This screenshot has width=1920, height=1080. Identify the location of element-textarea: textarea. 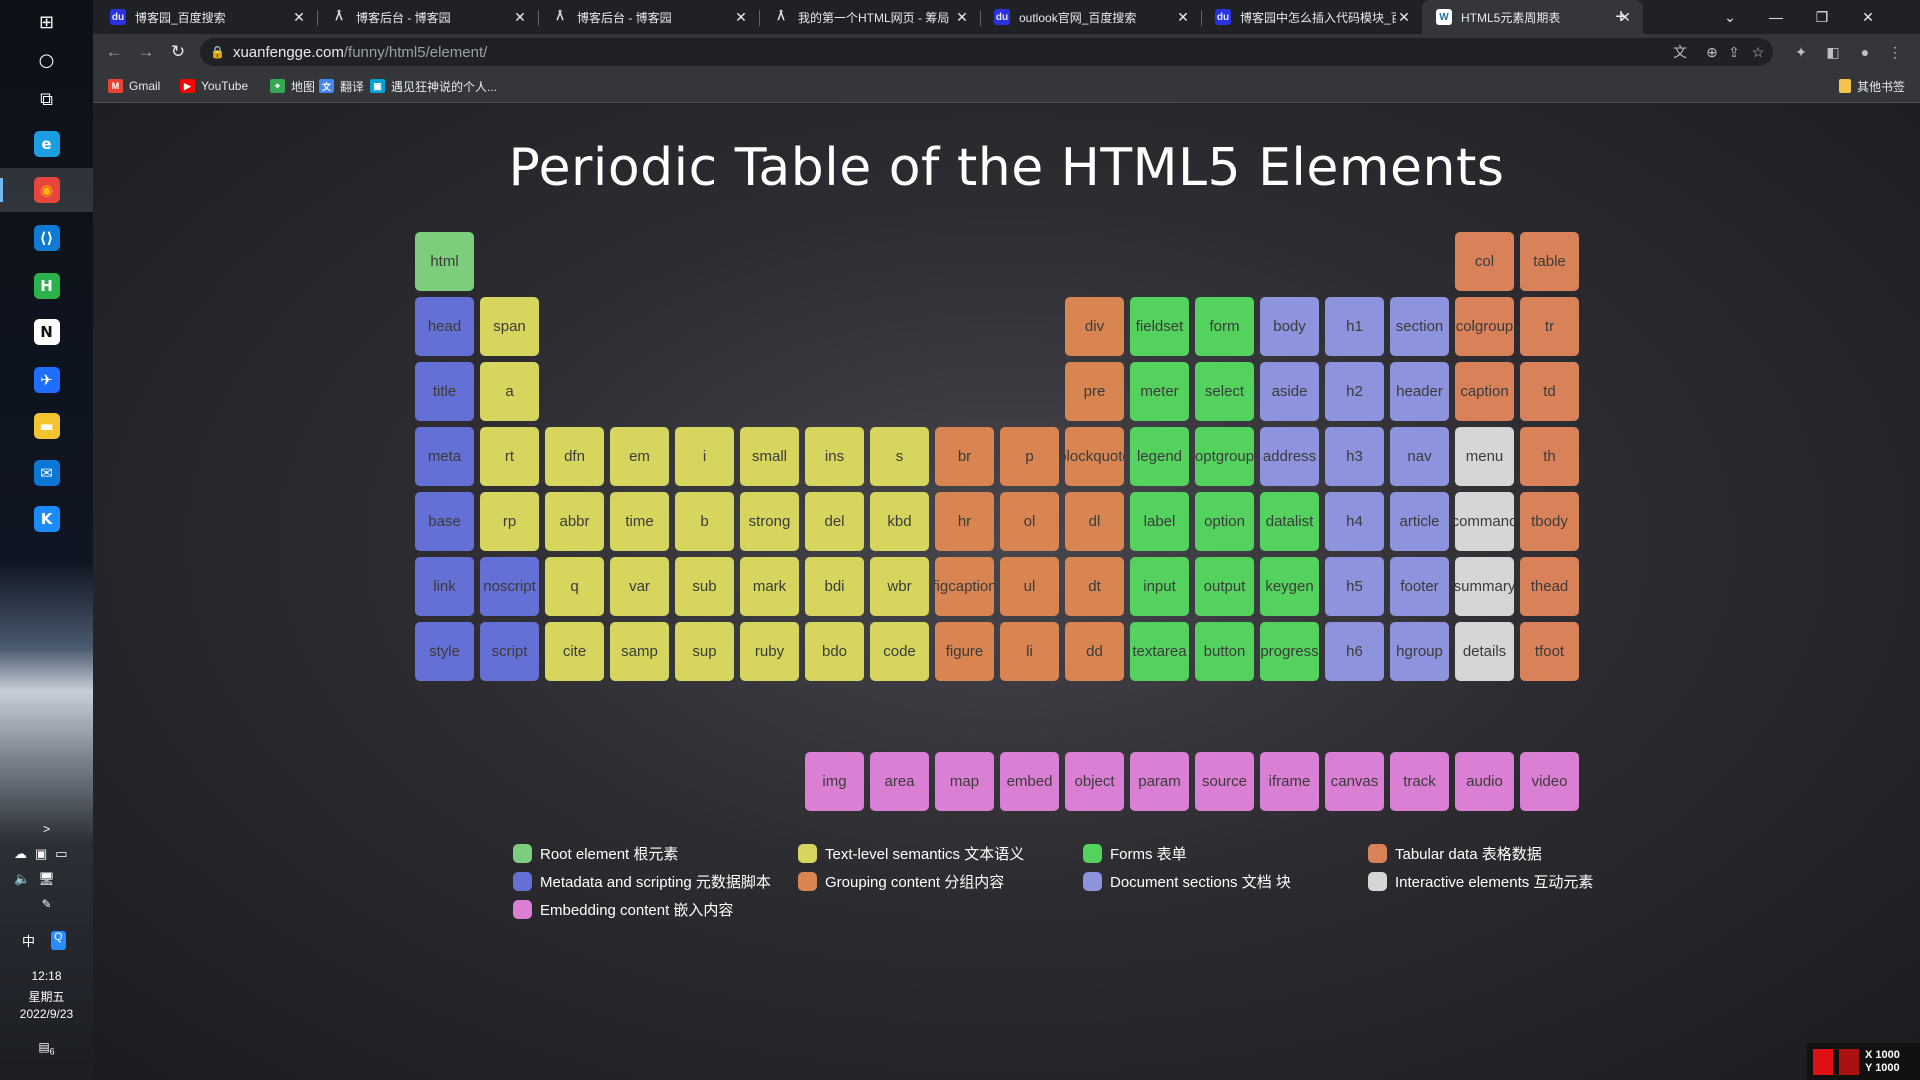
(1159, 651).